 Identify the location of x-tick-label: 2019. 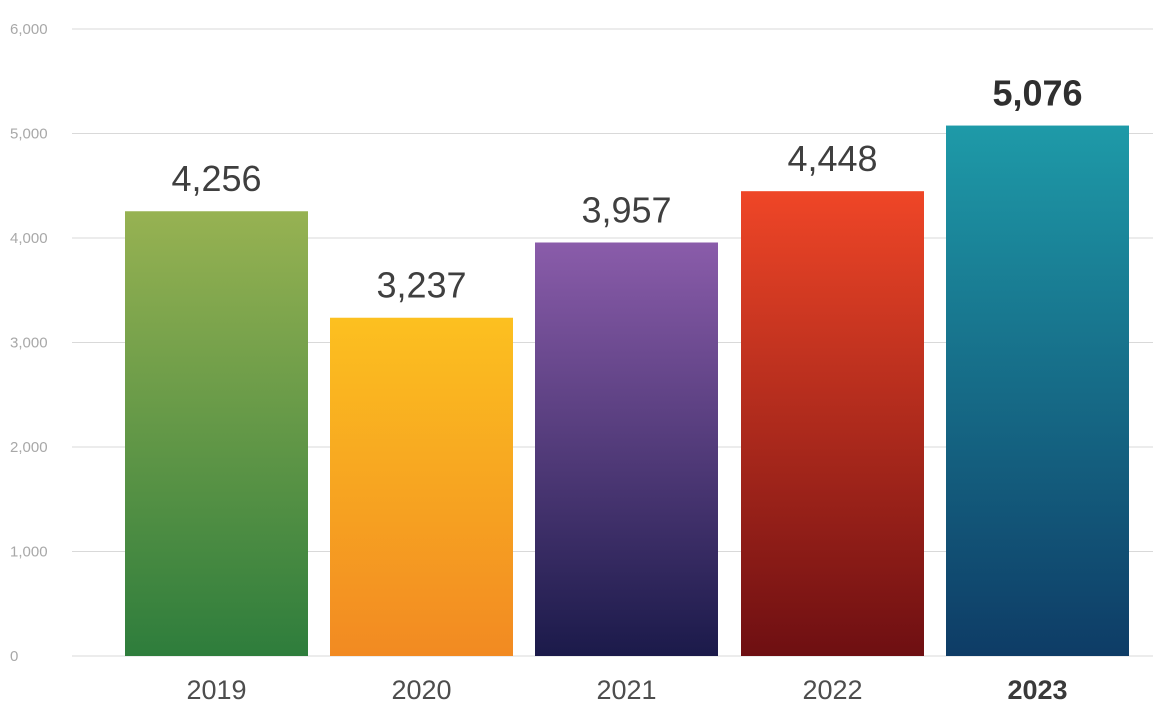
(216, 688).